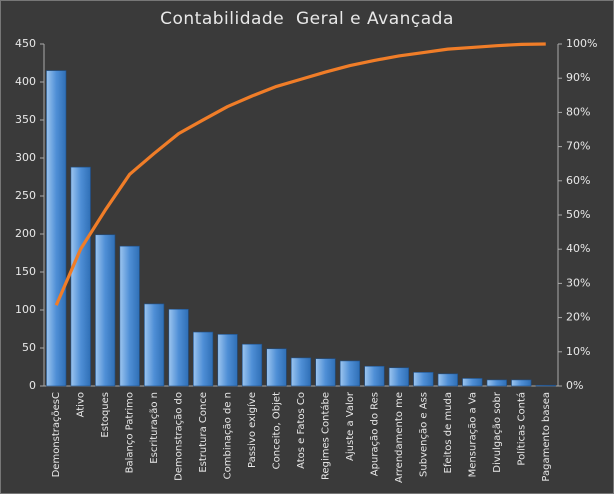 The height and width of the screenshot is (494, 614). What do you see at coordinates (277, 430) in the screenshot?
I see `x-tick-label: Conceito, Objet` at bounding box center [277, 430].